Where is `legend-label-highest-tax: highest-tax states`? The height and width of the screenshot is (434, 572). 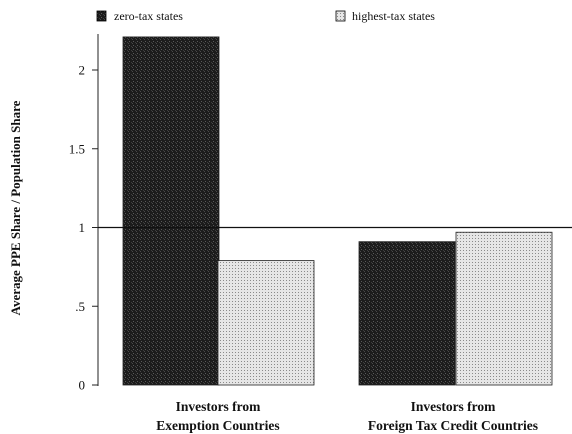
legend-label-highest-tax: highest-tax states is located at coordinates (393, 16).